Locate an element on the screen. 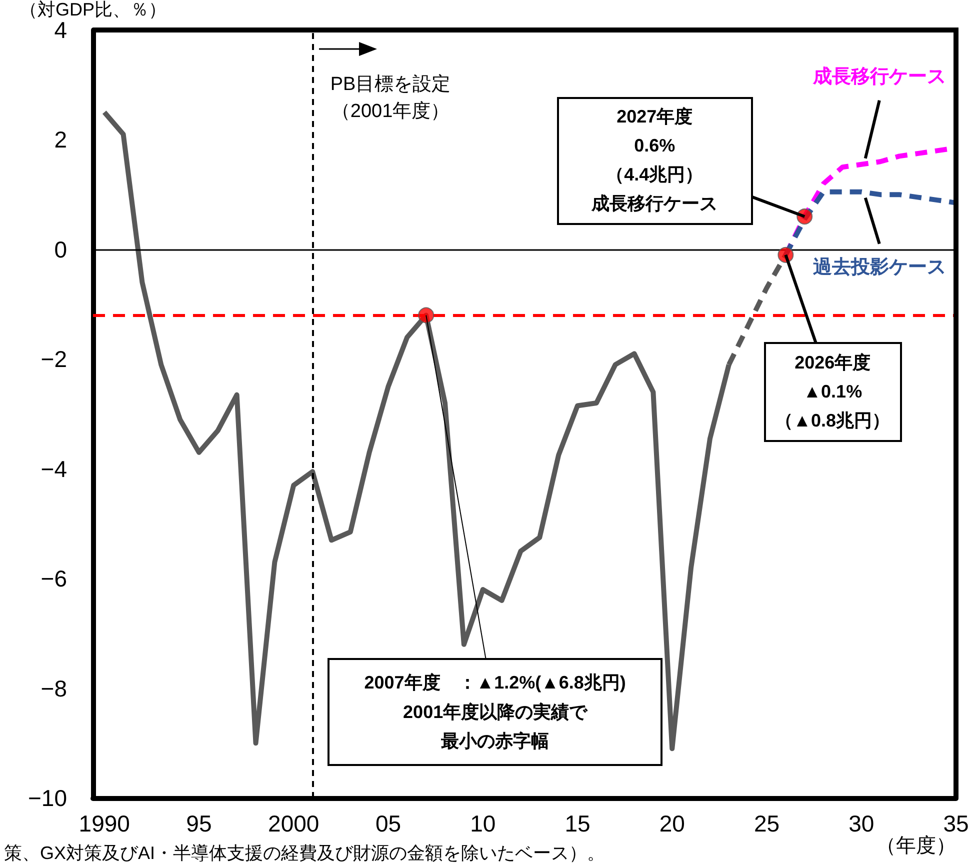 The width and height of the screenshot is (977, 865). y-tick-label: 2 is located at coordinates (60, 139).